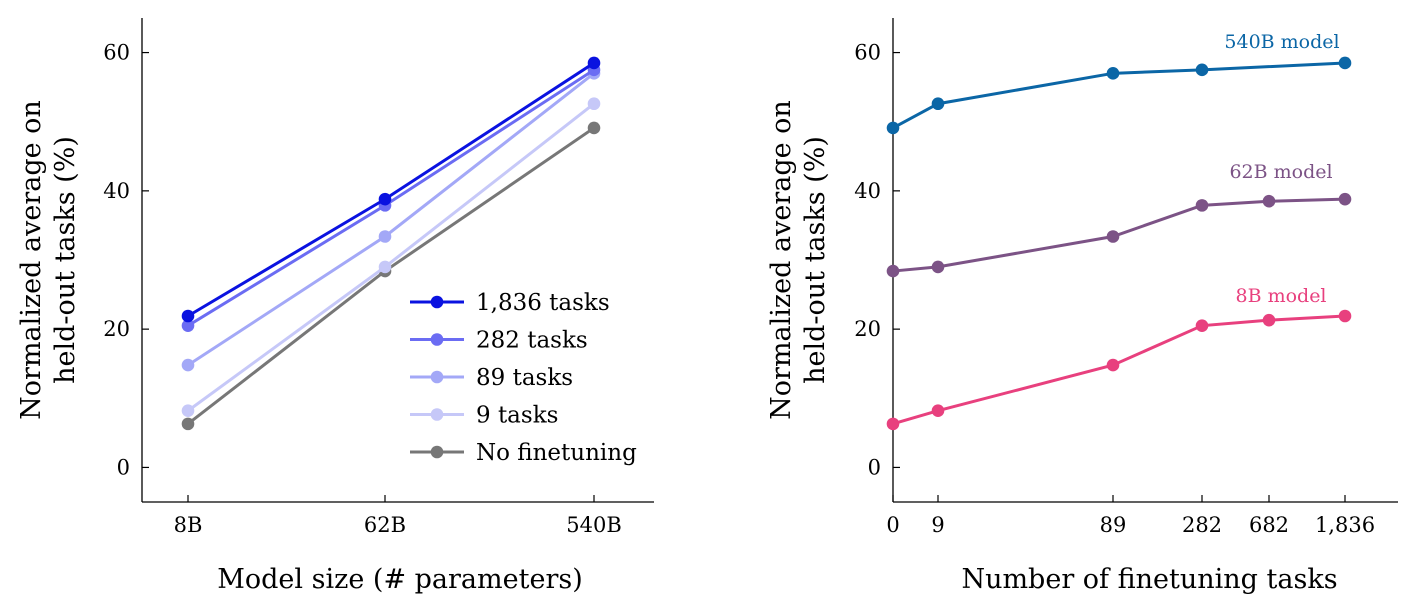  I want to click on legend-item: 9 tasks, so click(484, 416).